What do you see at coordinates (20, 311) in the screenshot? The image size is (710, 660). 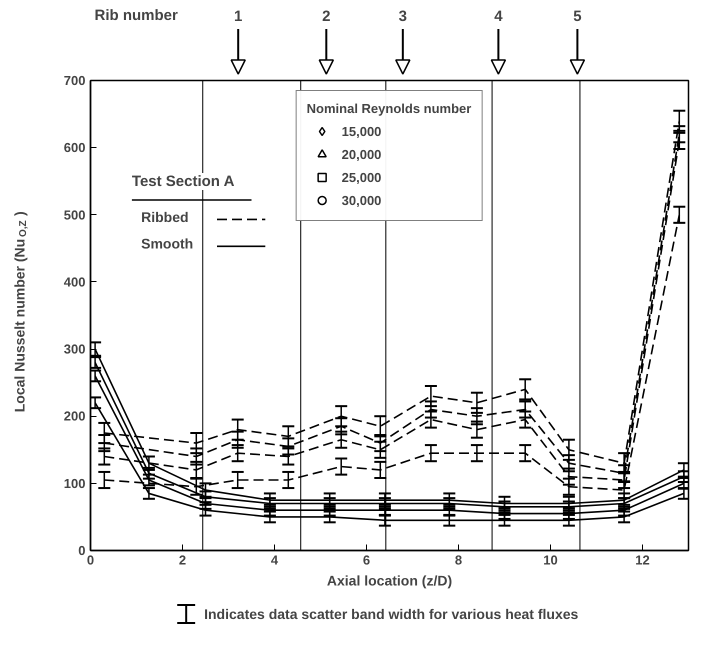 I see `y-axis-title: Local Nusselt number (NuO,Z)` at bounding box center [20, 311].